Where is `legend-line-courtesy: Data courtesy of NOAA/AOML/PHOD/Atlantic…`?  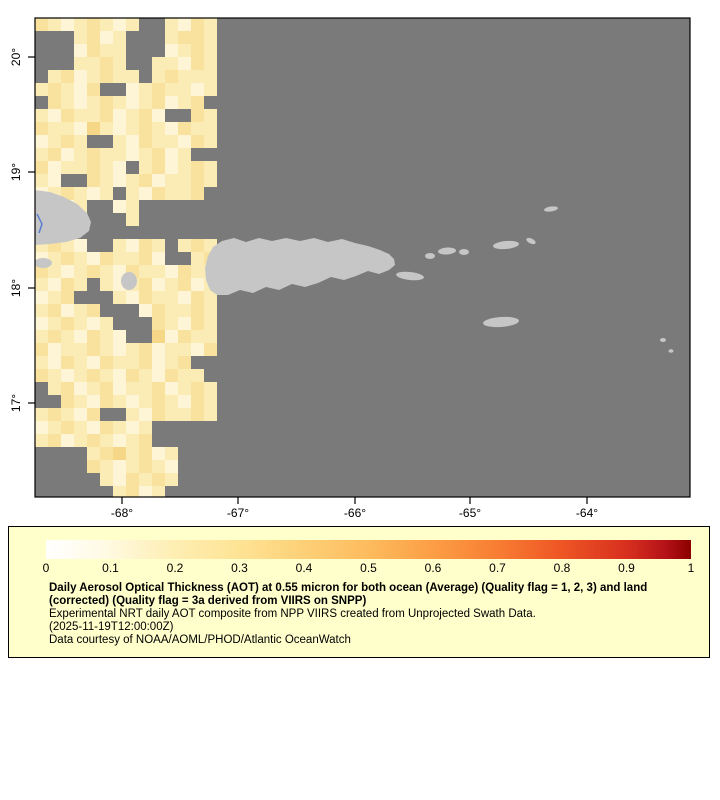 legend-line-courtesy: Data courtesy of NOAA/AOML/PHOD/Atlantic… is located at coordinates (200, 639).